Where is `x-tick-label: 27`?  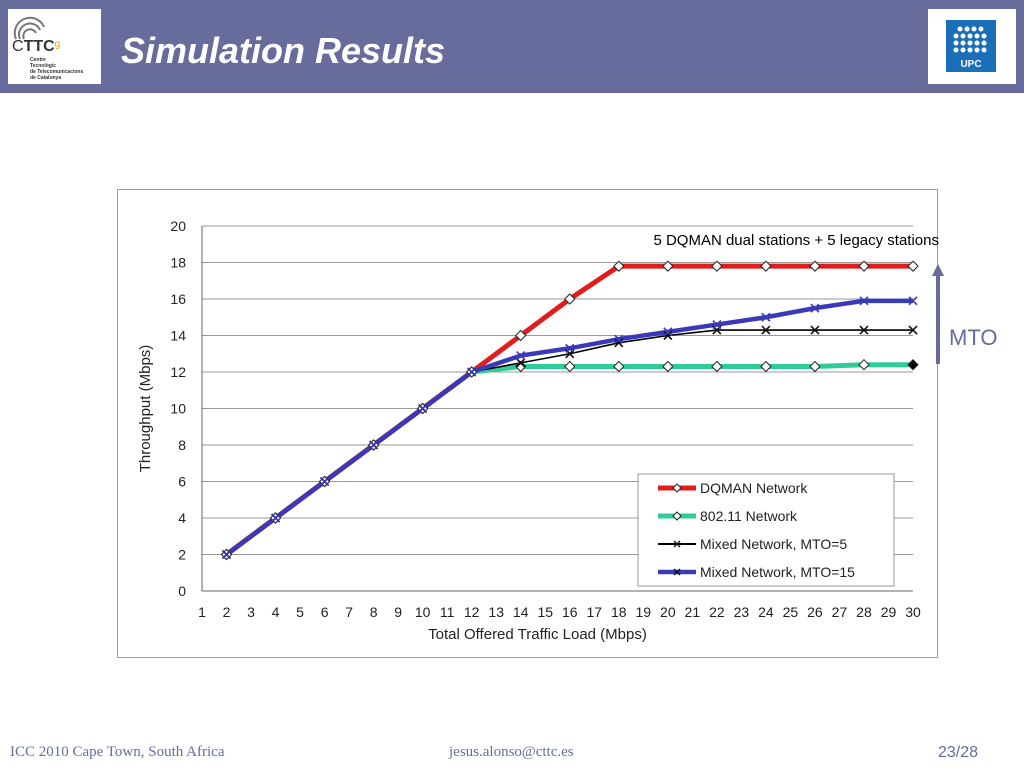 x-tick-label: 27 is located at coordinates (840, 612).